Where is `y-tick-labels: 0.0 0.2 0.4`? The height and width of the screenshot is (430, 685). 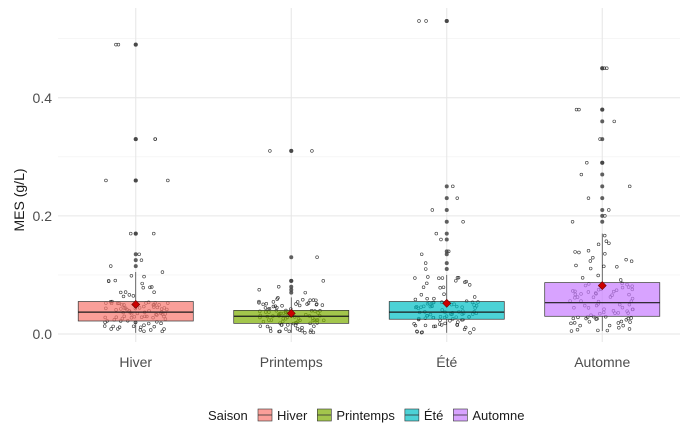 y-tick-labels: 0.0 0.2 0.4 is located at coordinates (43, 216).